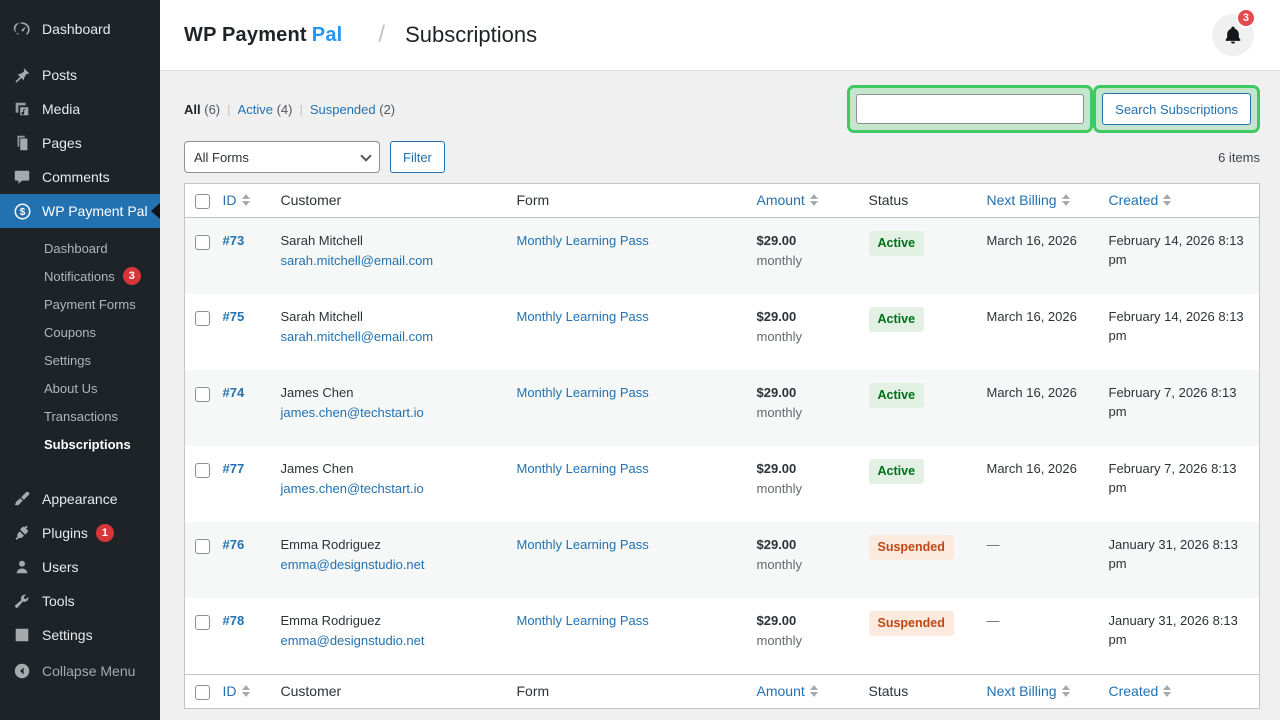 This screenshot has width=1280, height=720. I want to click on notifications-bell-button: 3, so click(1234, 32).